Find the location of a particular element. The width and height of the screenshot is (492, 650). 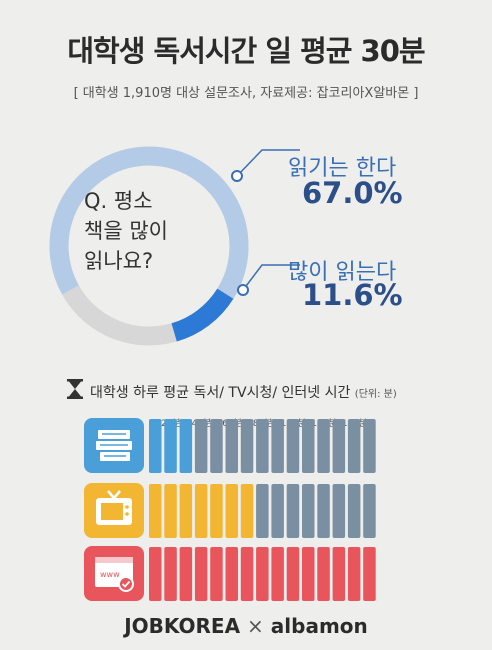

source-note: [ 대학생 1,910명 대상 설문조사, 자료제공: 잡코리아X알바몬 ] is located at coordinates (246, 93).